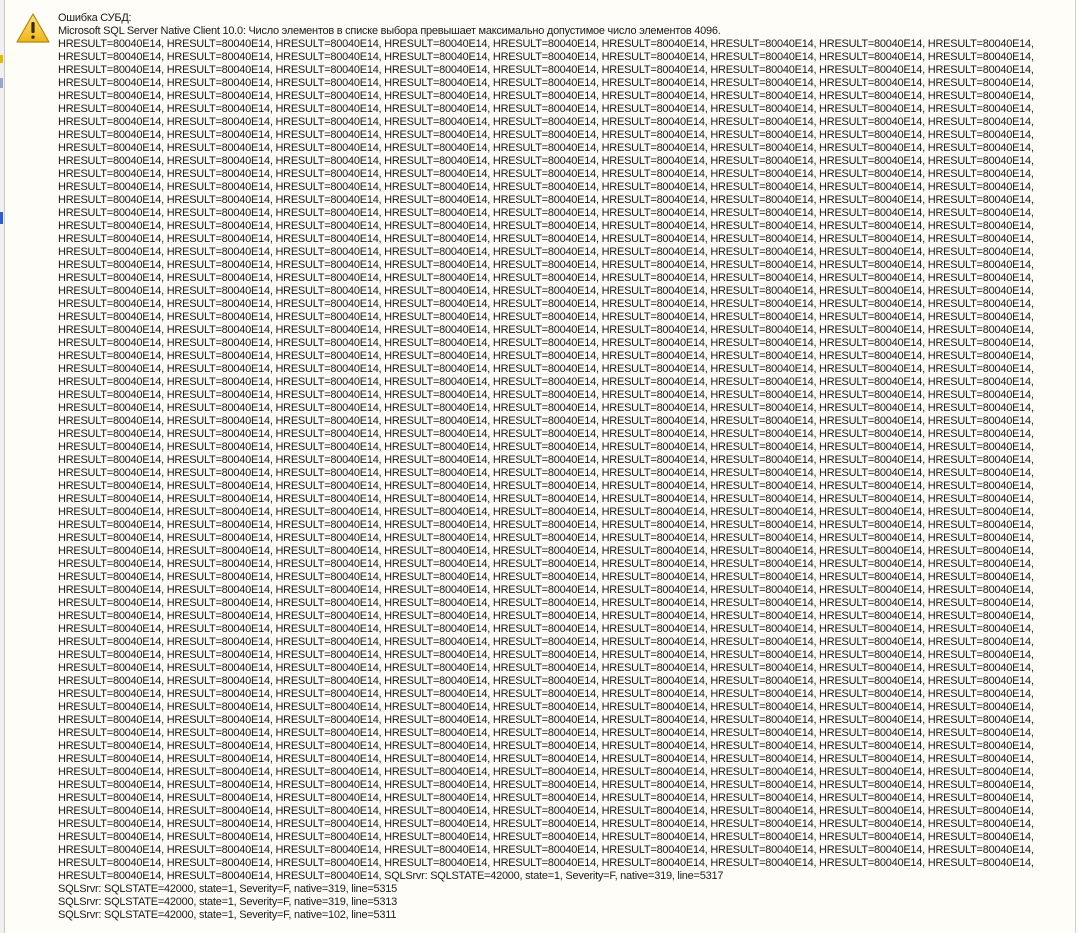  I want to click on dialog-border, so click(1075, 466).